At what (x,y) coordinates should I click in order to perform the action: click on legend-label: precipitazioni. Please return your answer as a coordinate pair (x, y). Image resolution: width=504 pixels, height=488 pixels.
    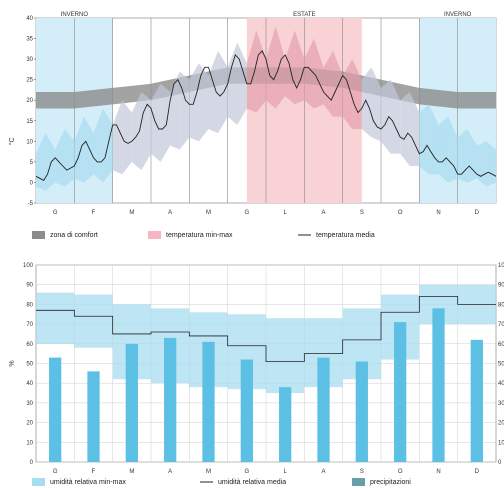
    Looking at the image, I should click on (390, 482).